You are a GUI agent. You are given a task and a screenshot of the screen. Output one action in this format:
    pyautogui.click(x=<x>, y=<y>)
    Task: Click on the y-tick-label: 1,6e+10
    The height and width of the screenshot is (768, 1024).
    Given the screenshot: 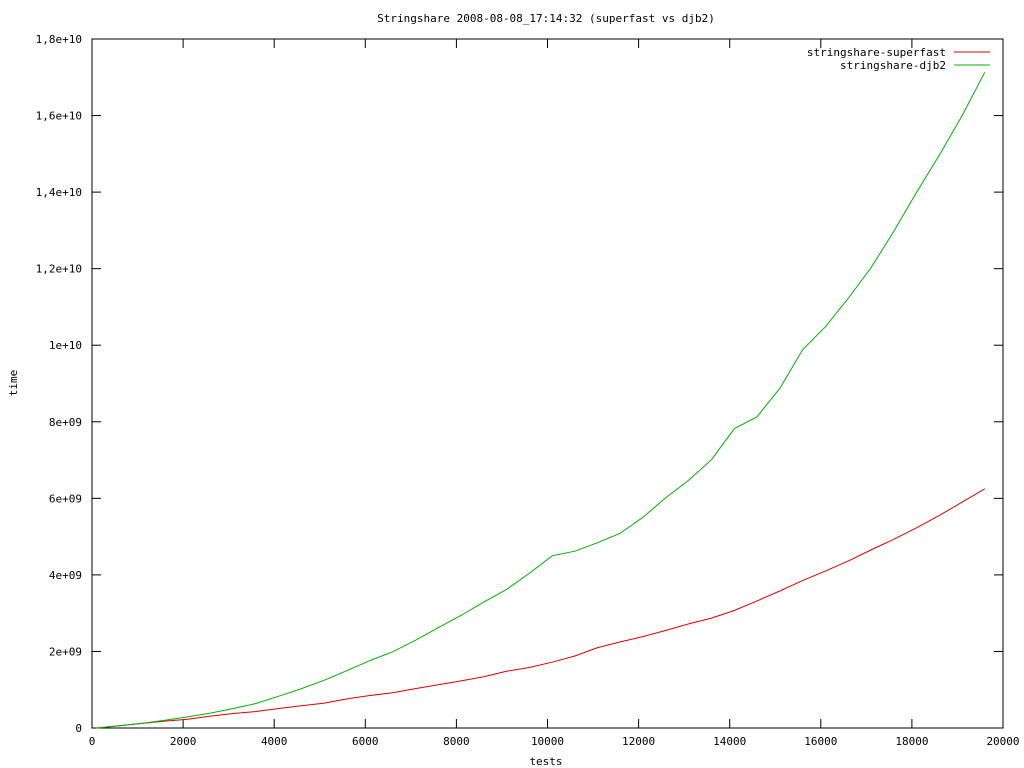 What is the action you would take?
    pyautogui.click(x=59, y=116)
    